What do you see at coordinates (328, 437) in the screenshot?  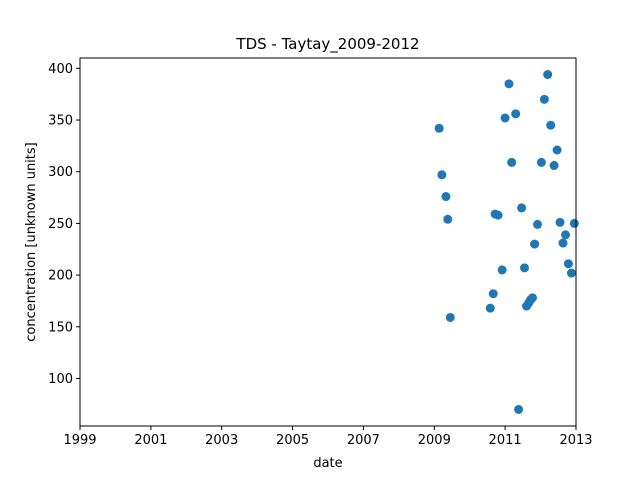 I see `x-axis-ticks: 1999 2001 2003 2005 2007 2009 2011 2013` at bounding box center [328, 437].